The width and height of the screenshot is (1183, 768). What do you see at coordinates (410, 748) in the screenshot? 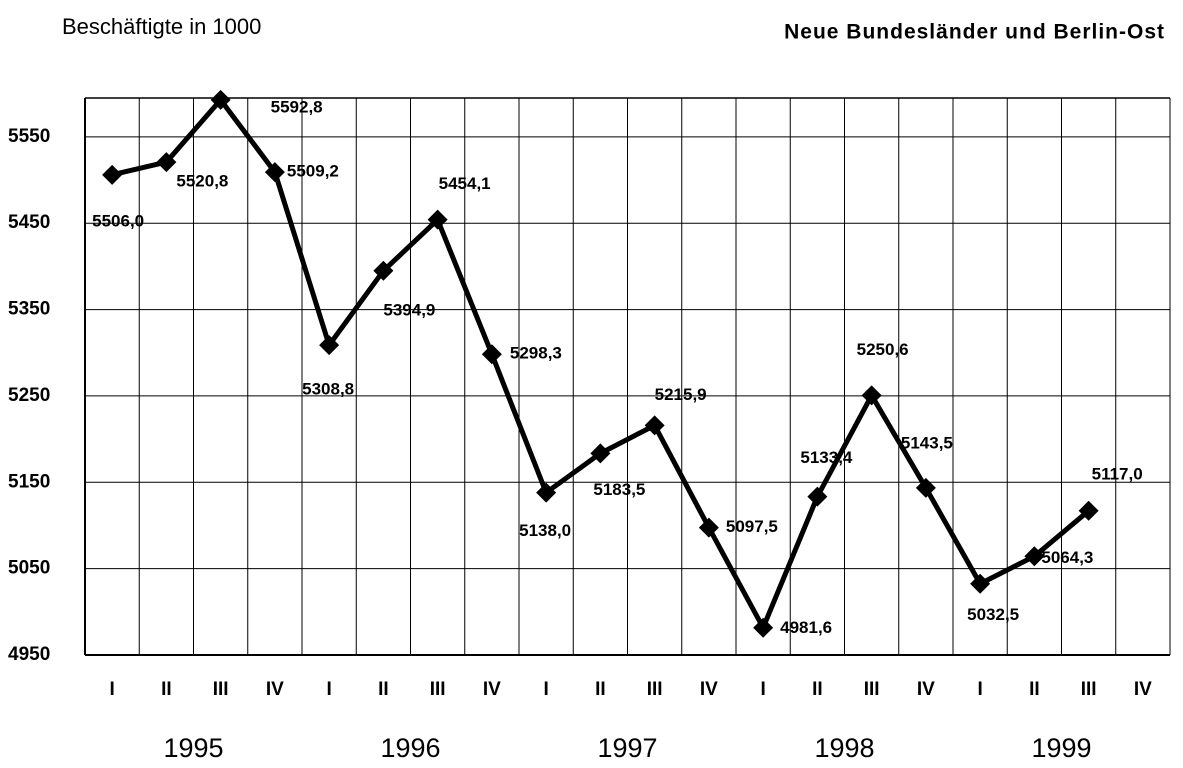
I see `year-label: 1996` at bounding box center [410, 748].